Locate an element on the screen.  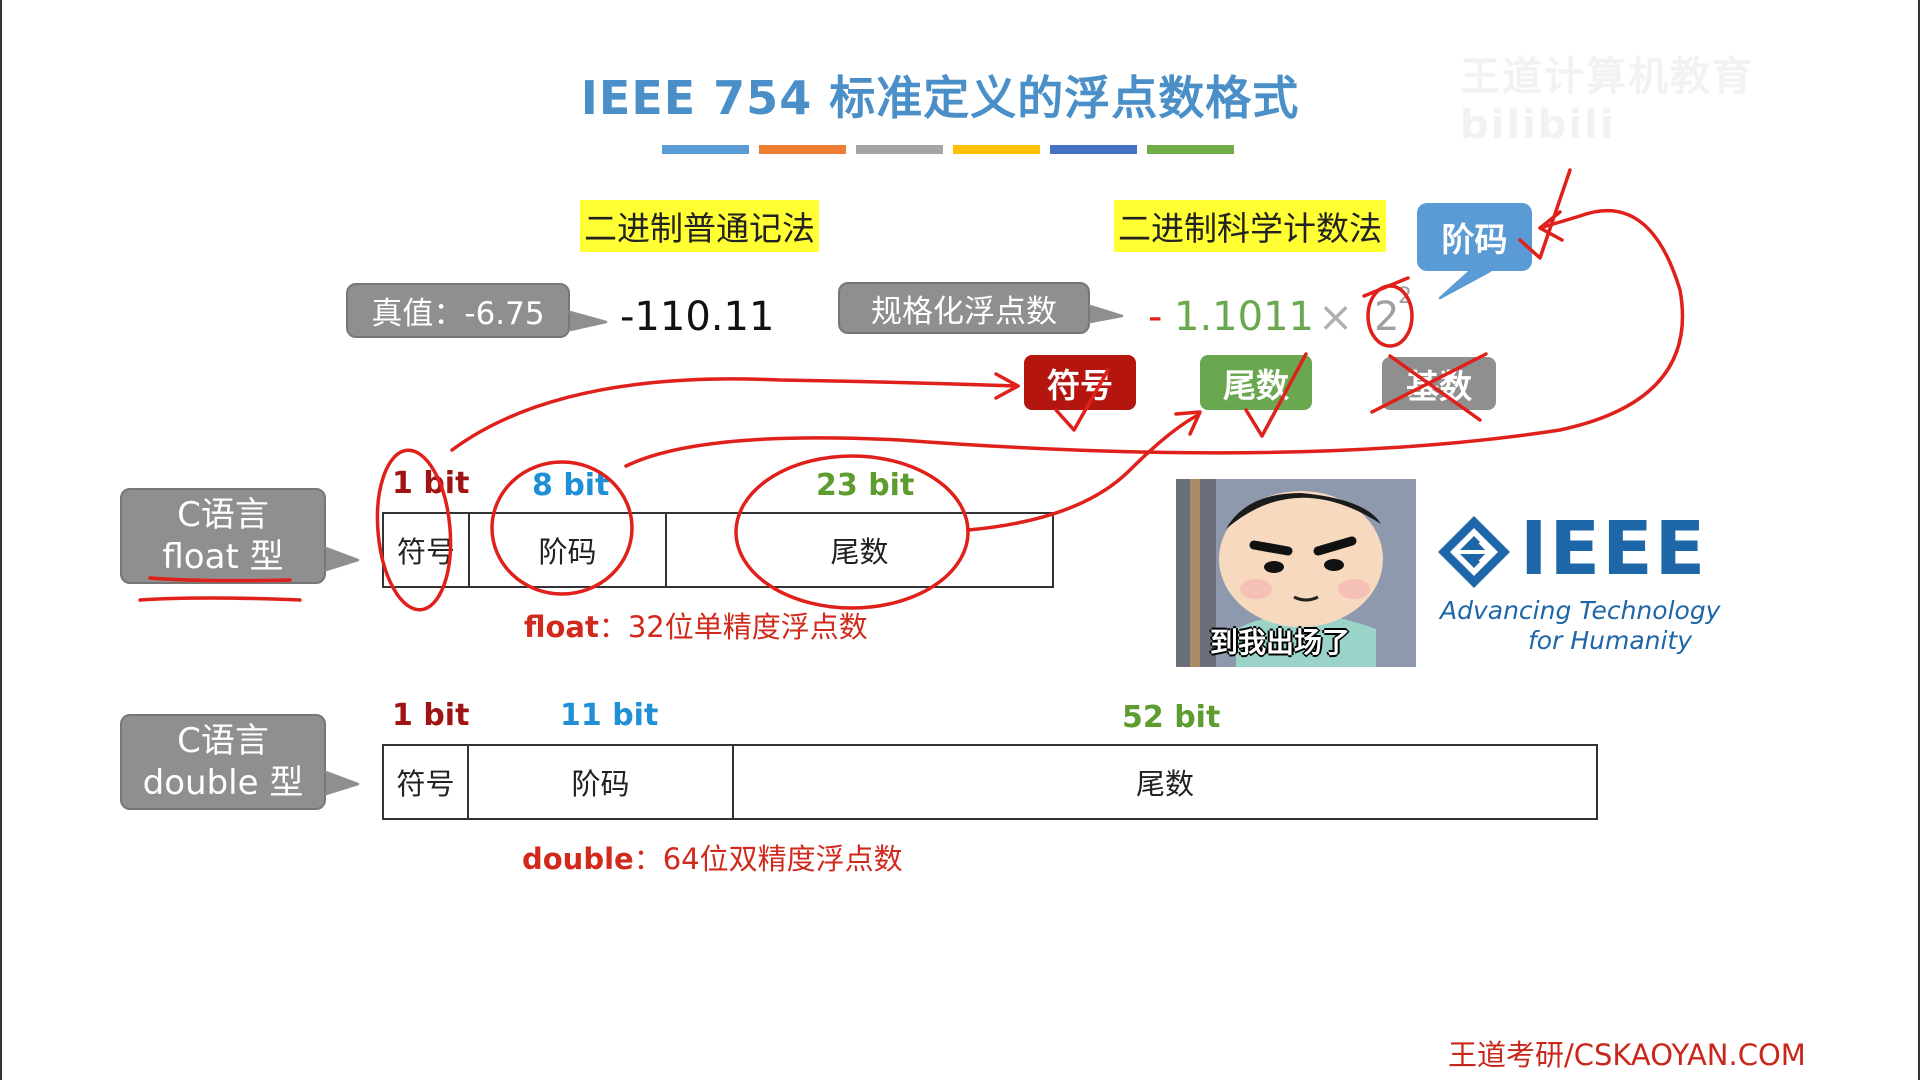
true-value-label: 真值：-6.75 is located at coordinates (458, 314).